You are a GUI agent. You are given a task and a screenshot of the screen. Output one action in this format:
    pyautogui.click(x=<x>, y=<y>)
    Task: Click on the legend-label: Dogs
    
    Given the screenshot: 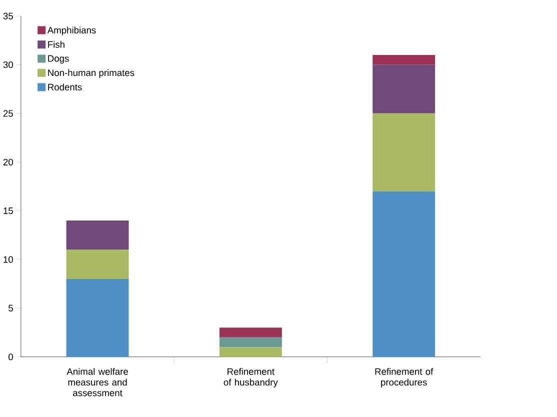 What is the action you would take?
    pyautogui.click(x=58, y=59)
    